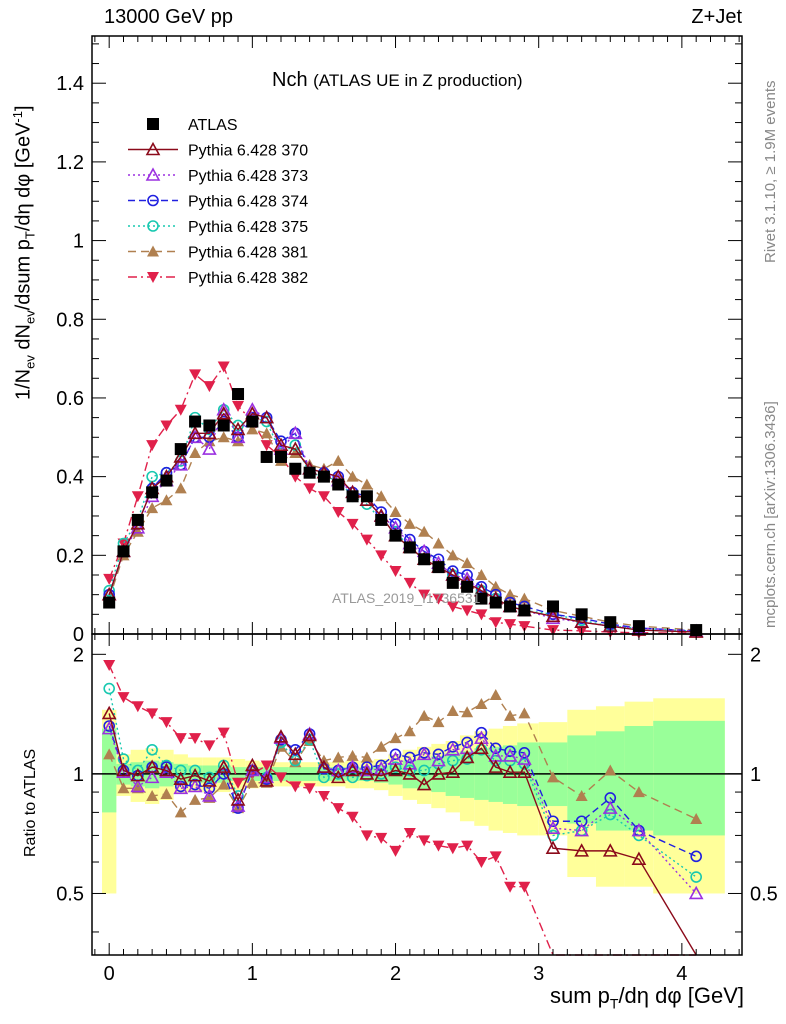 The image size is (786, 1024). I want to click on legend-label-370: Pythia 6.428 370, so click(248, 151).